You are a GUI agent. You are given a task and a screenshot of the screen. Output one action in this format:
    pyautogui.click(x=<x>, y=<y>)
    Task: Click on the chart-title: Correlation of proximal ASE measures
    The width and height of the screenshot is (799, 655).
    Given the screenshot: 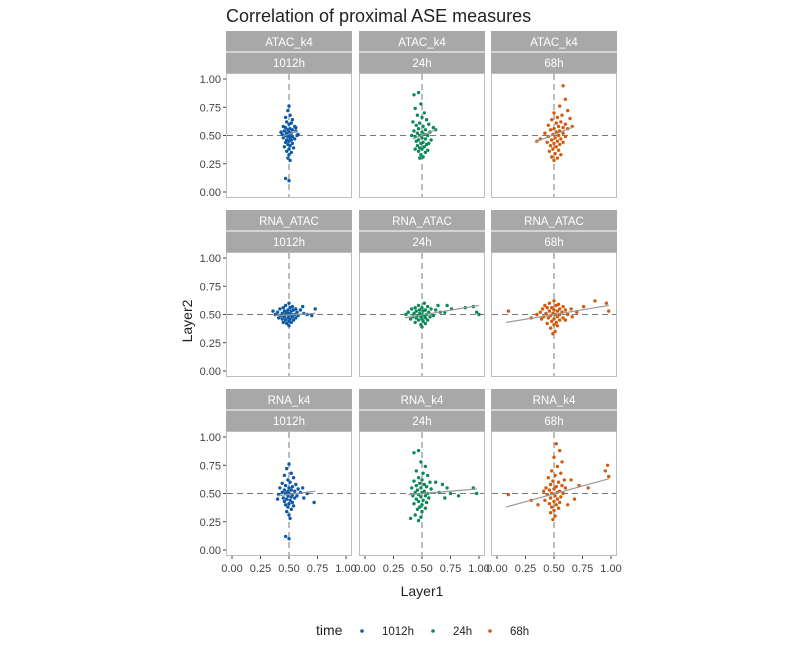 What is the action you would take?
    pyautogui.click(x=378, y=16)
    